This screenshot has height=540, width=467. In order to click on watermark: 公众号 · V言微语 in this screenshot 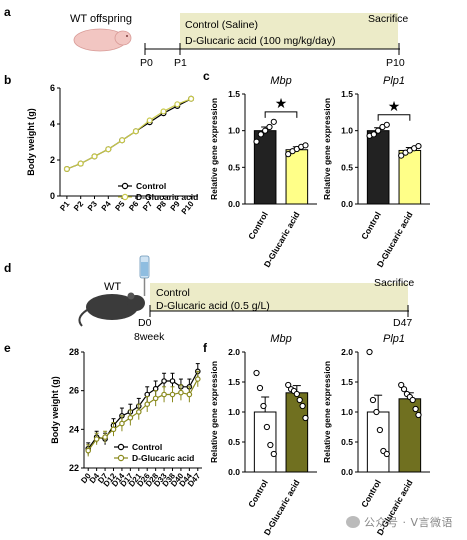, I will do `click(399, 522)`.